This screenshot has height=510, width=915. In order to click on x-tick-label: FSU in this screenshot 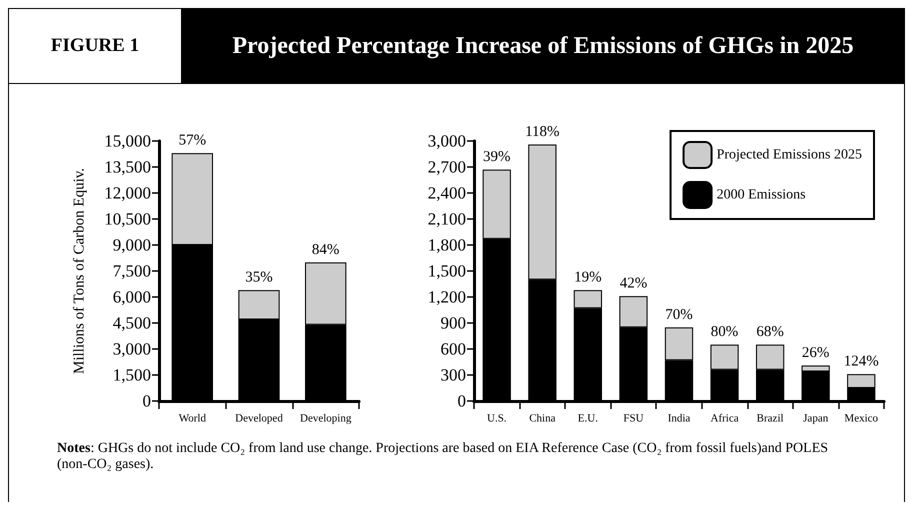, I will do `click(633, 418)`.